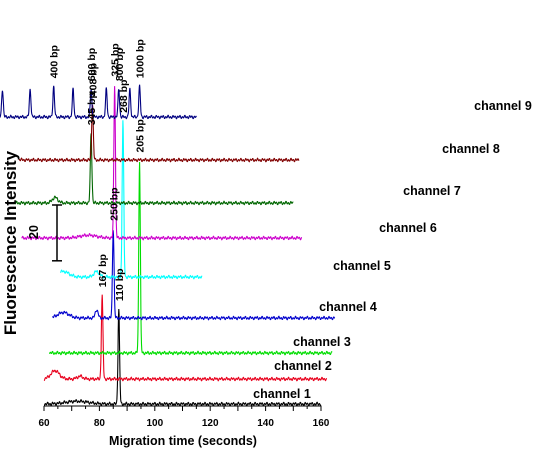  I want to click on x-tick-label: 80, so click(100, 423).